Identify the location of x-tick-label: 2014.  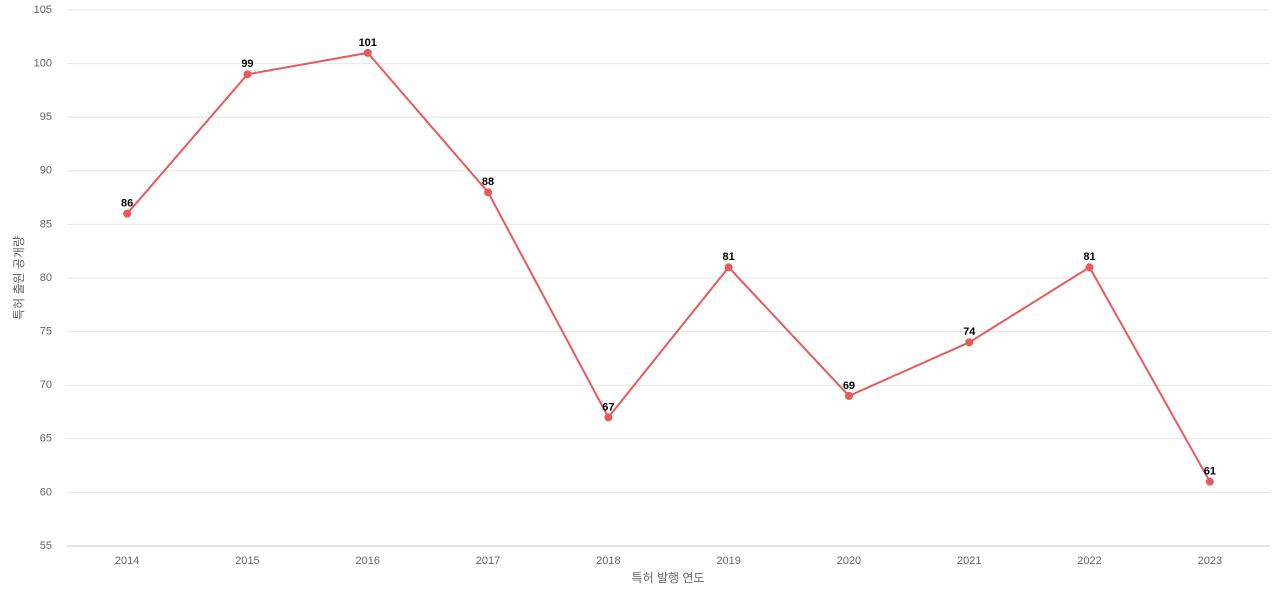
(127, 561).